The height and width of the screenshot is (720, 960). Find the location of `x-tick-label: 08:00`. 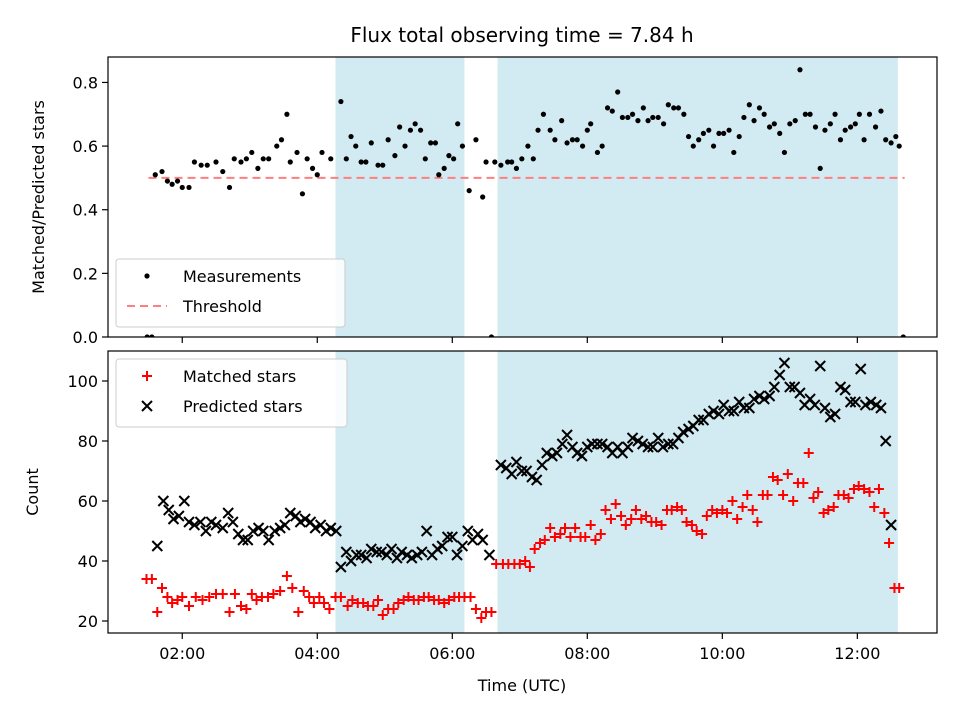

x-tick-label: 08:00 is located at coordinates (587, 653).